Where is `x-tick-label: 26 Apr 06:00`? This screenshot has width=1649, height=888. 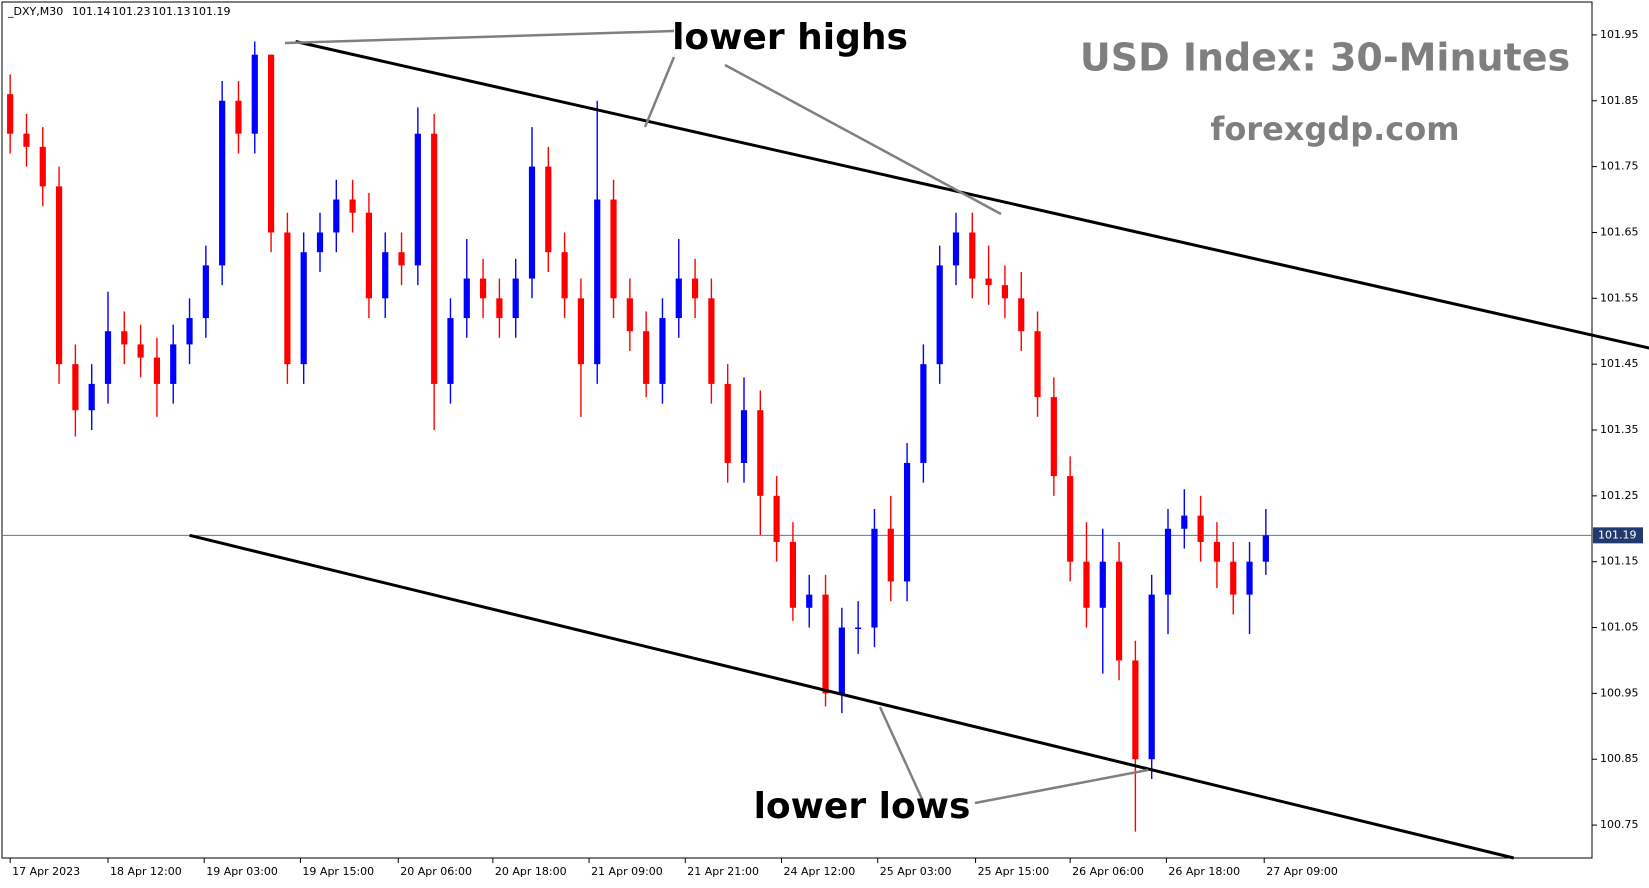 x-tick-label: 26 Apr 06:00 is located at coordinates (1108, 871).